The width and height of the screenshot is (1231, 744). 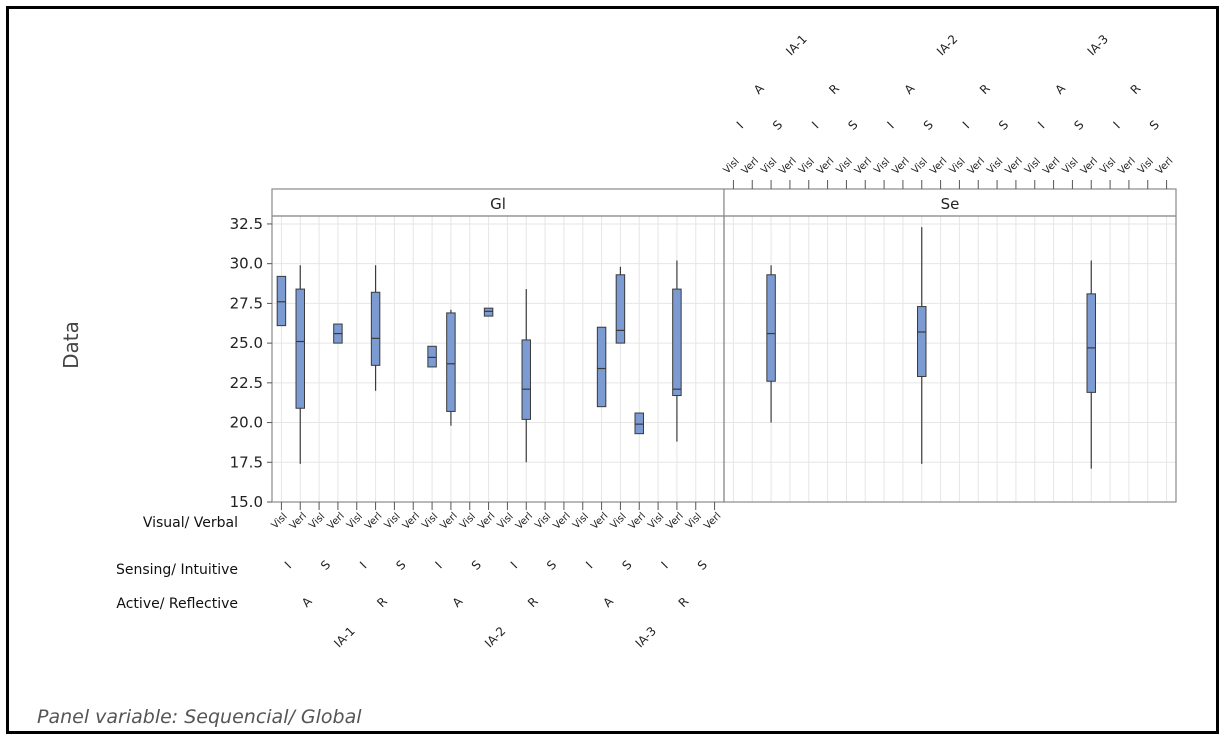 What do you see at coordinates (246, 224) in the screenshot?
I see `y-tick-label: 32.5` at bounding box center [246, 224].